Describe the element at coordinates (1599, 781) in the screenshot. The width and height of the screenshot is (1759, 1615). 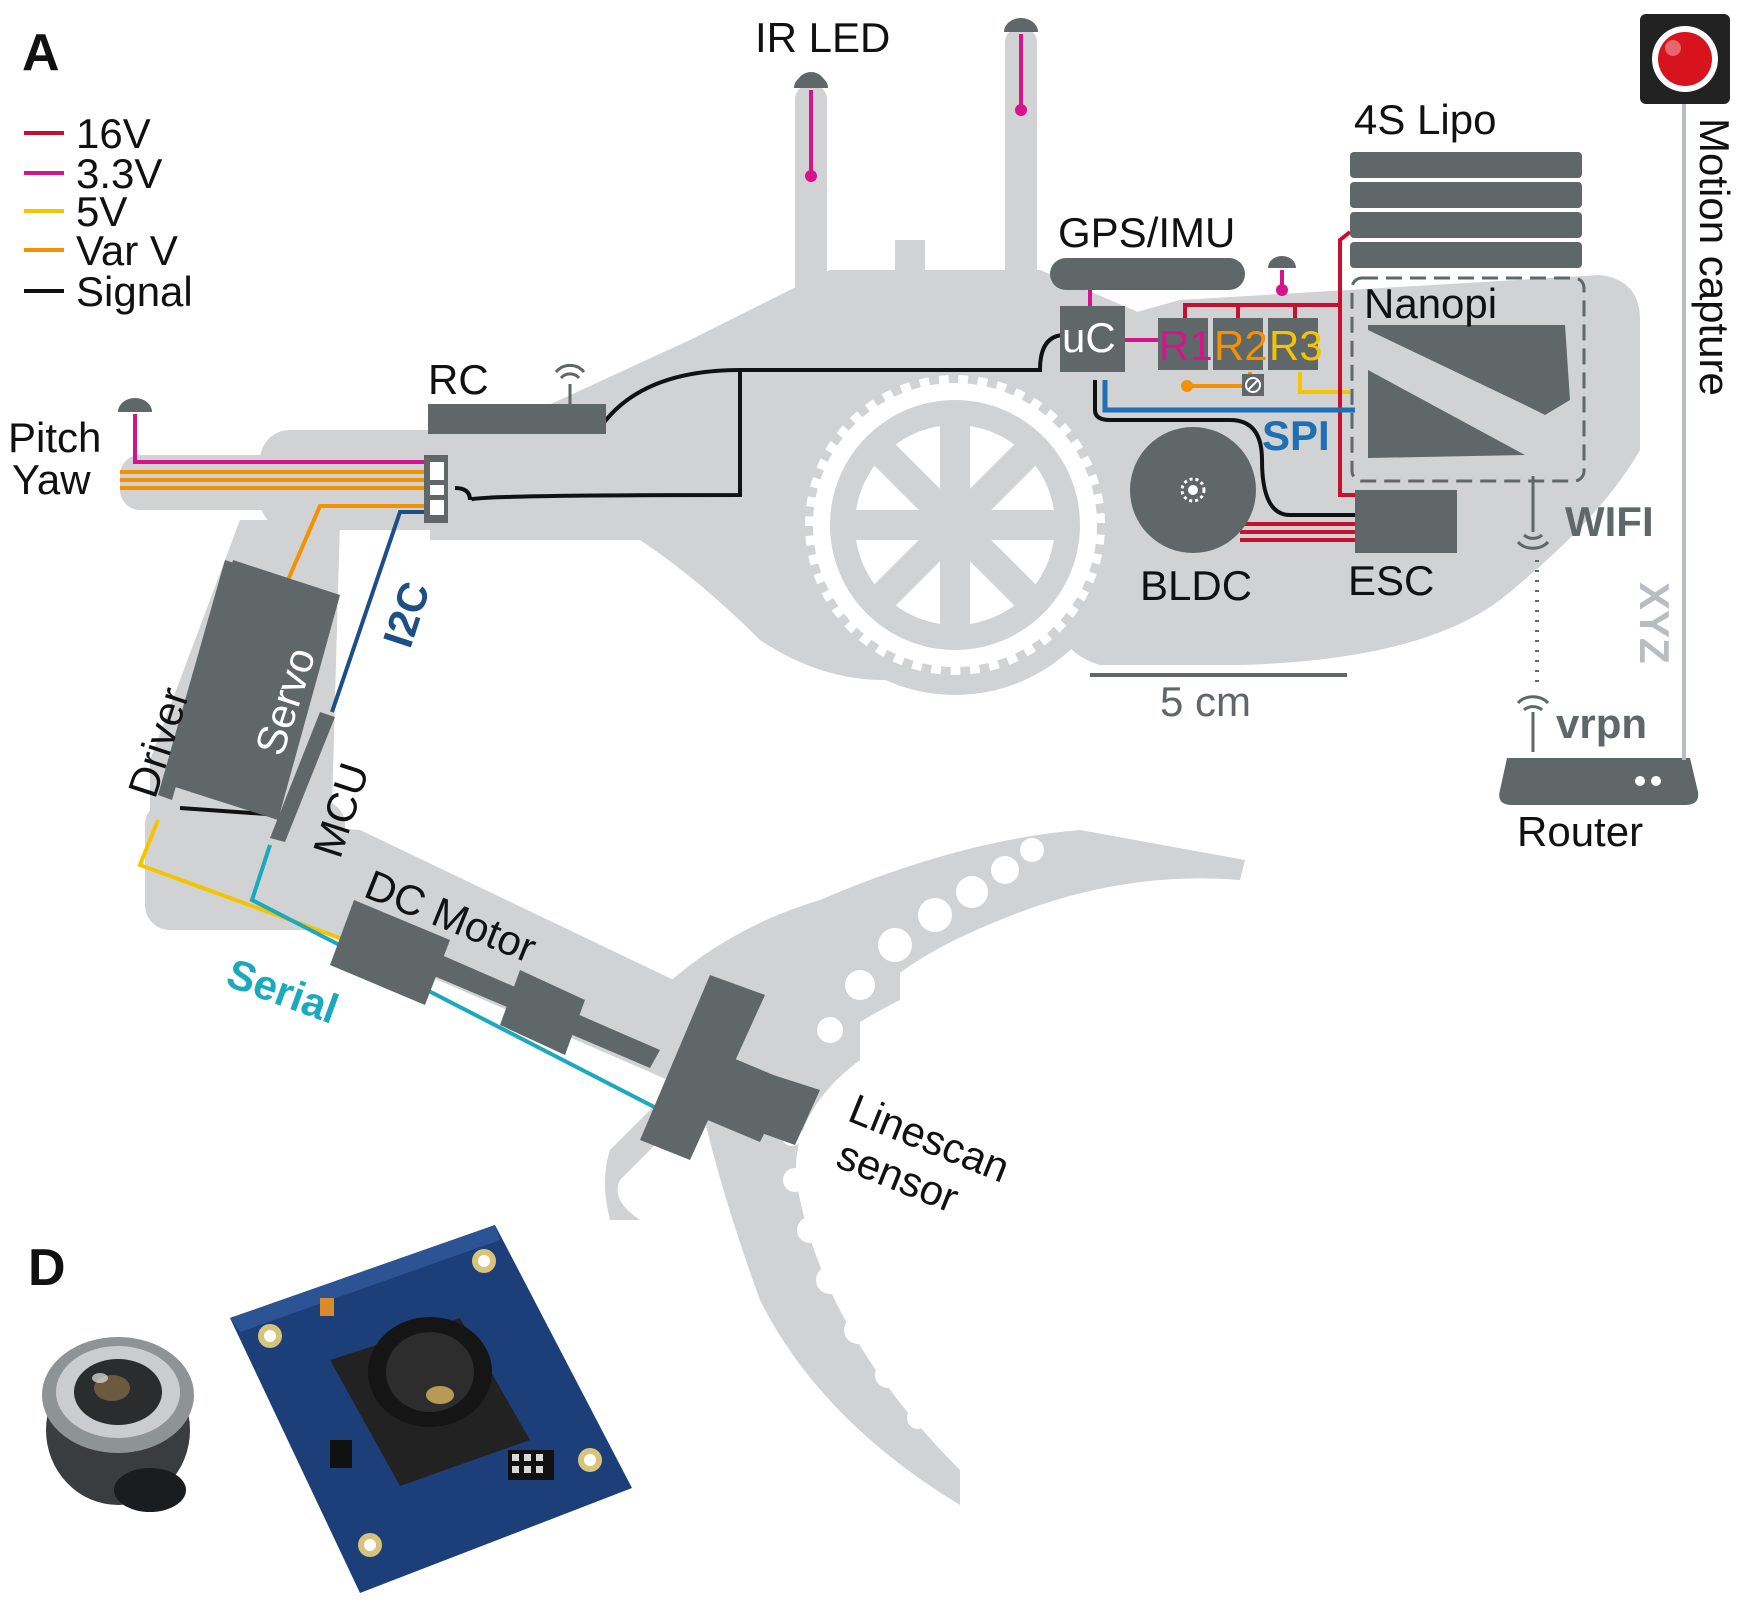
I see `router-device` at that location.